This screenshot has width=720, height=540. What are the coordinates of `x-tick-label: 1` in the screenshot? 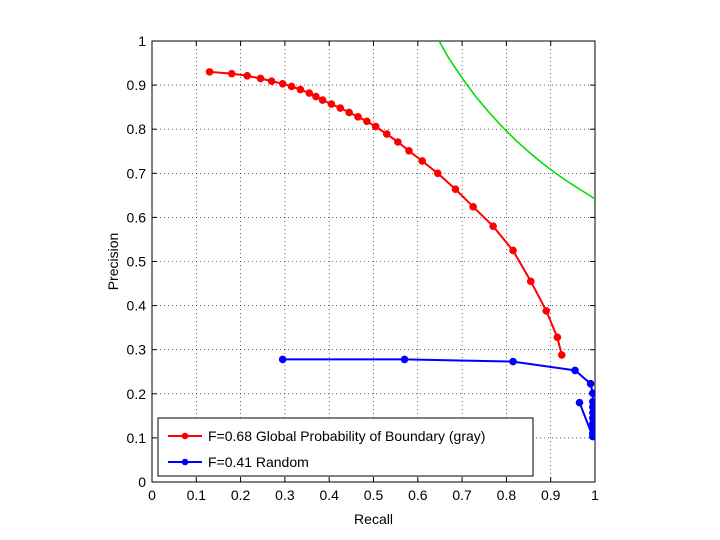 It's located at (595, 495).